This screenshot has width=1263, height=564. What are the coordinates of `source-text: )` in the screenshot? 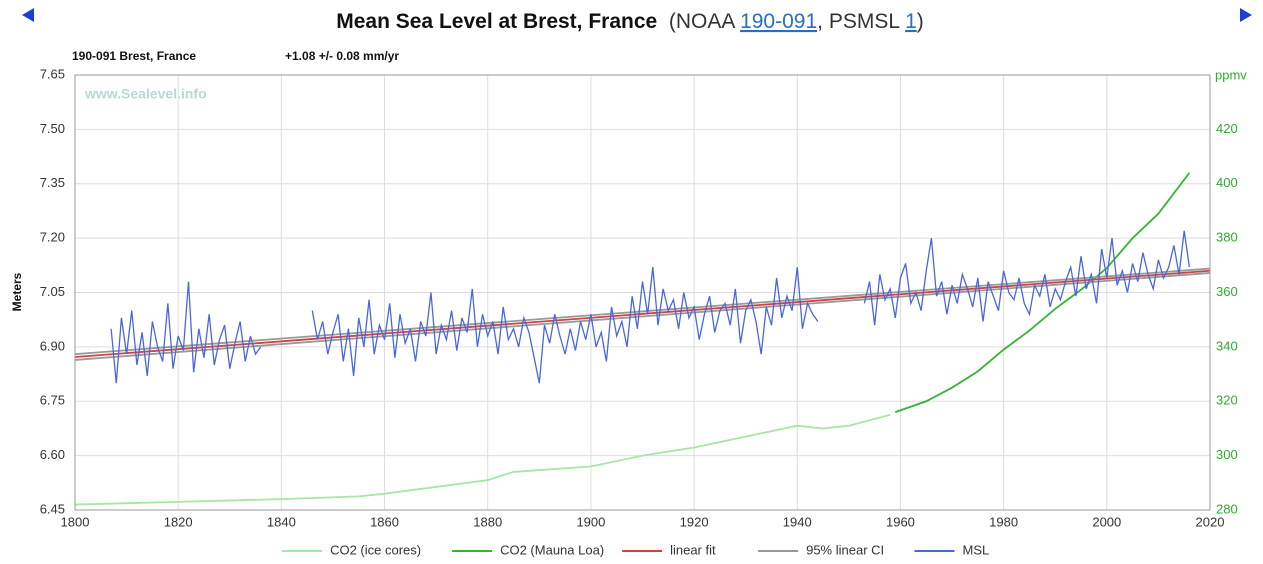 It's located at (920, 21).